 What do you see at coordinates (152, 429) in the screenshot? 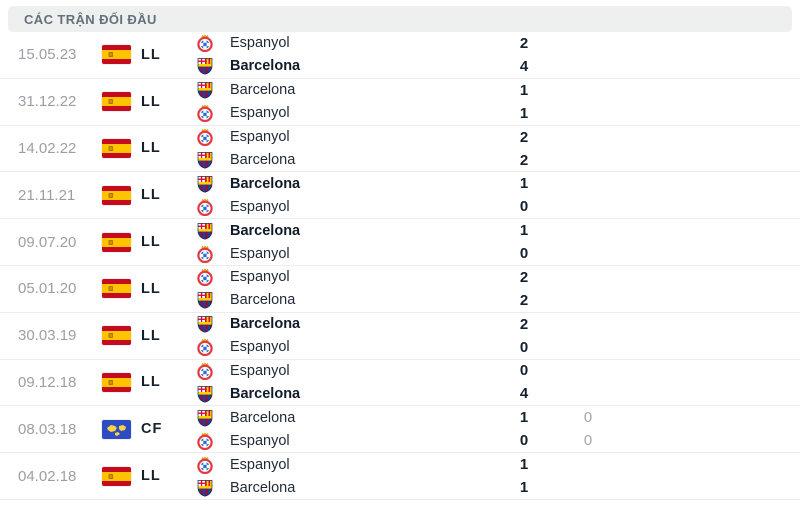
I see `competition-label: CF` at bounding box center [152, 429].